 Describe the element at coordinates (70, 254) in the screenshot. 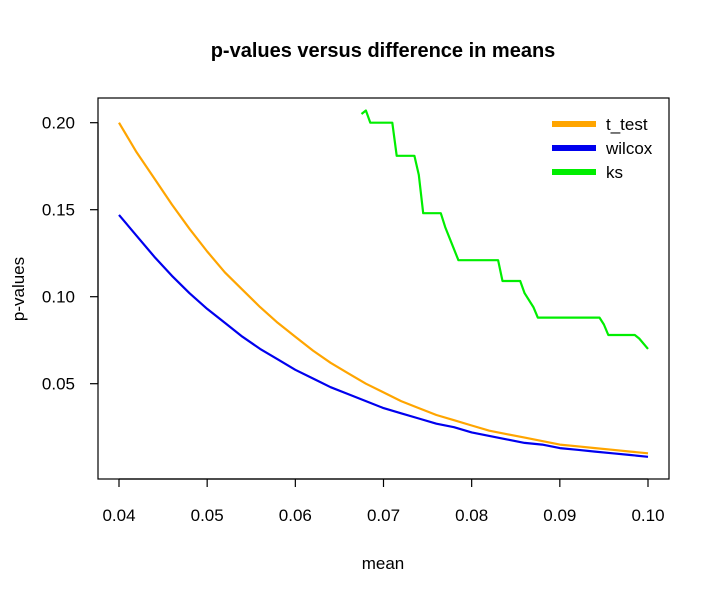

I see `y-axis: 0.05 0.10 0.15 0.20` at that location.